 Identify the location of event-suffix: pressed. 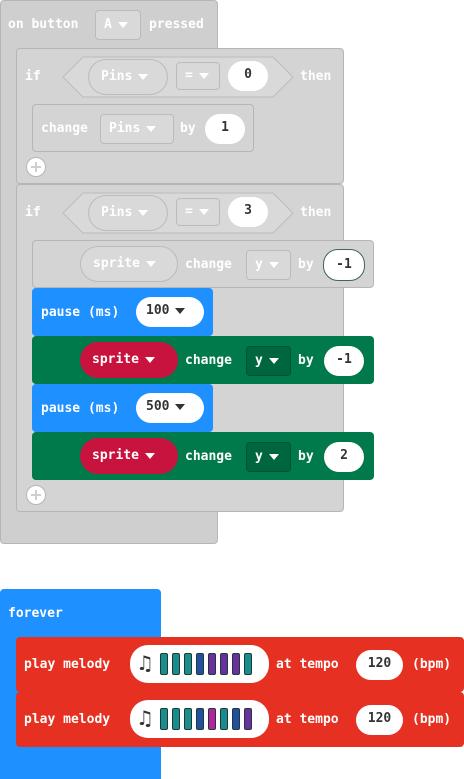
(176, 24).